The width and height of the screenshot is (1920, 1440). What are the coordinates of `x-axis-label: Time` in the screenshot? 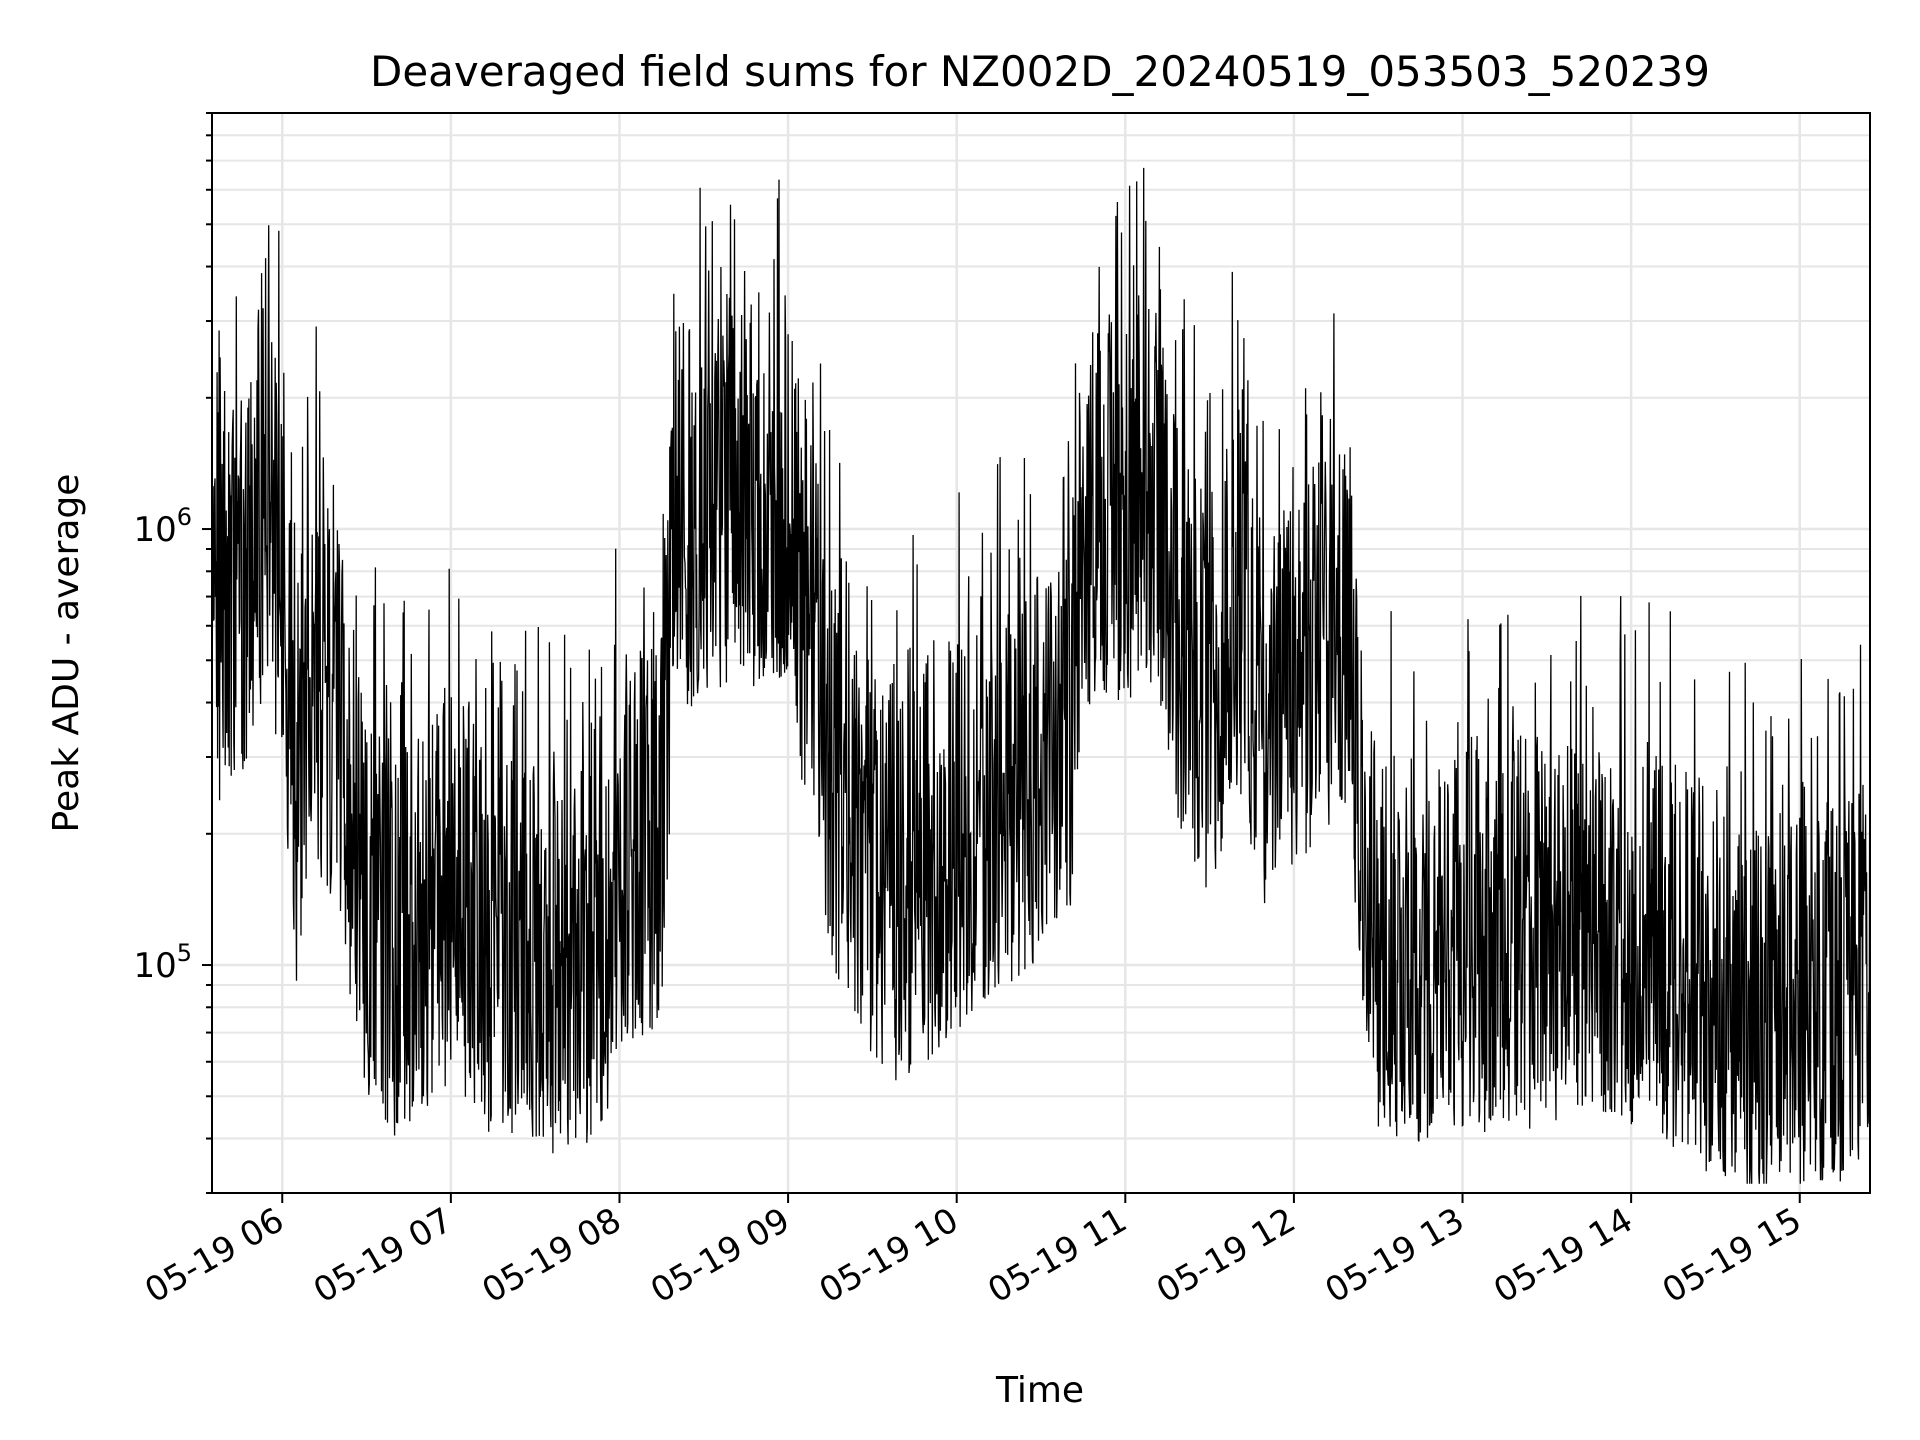 It's located at (1039, 1390).